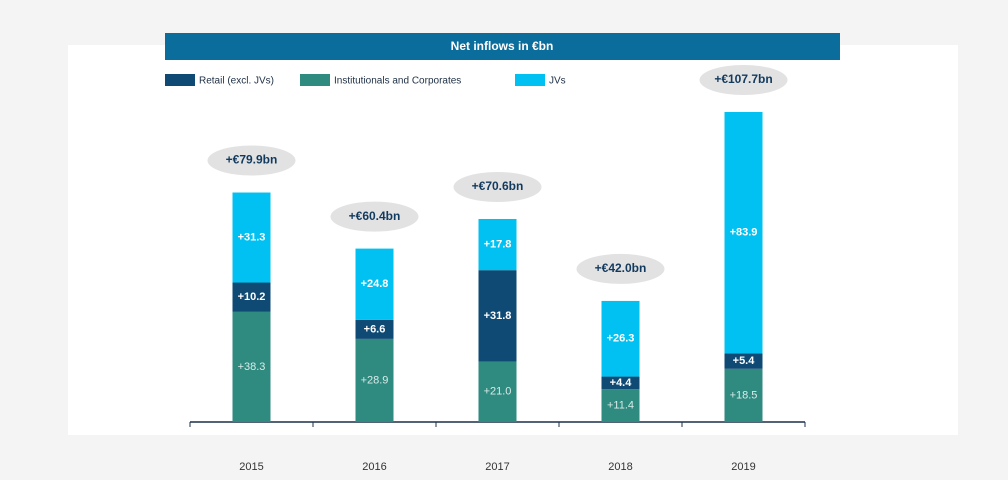 This screenshot has width=1008, height=480. I want to click on segment-label: +31.8, so click(498, 316).